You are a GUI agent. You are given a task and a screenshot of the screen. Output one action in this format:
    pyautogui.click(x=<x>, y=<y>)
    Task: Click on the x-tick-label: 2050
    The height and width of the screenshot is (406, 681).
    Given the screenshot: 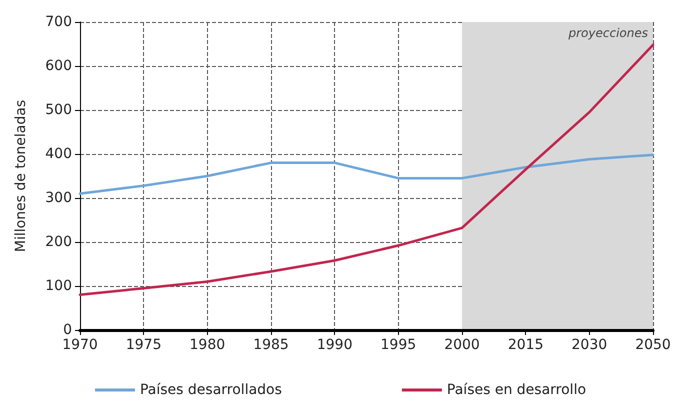 What is the action you would take?
    pyautogui.click(x=653, y=345)
    